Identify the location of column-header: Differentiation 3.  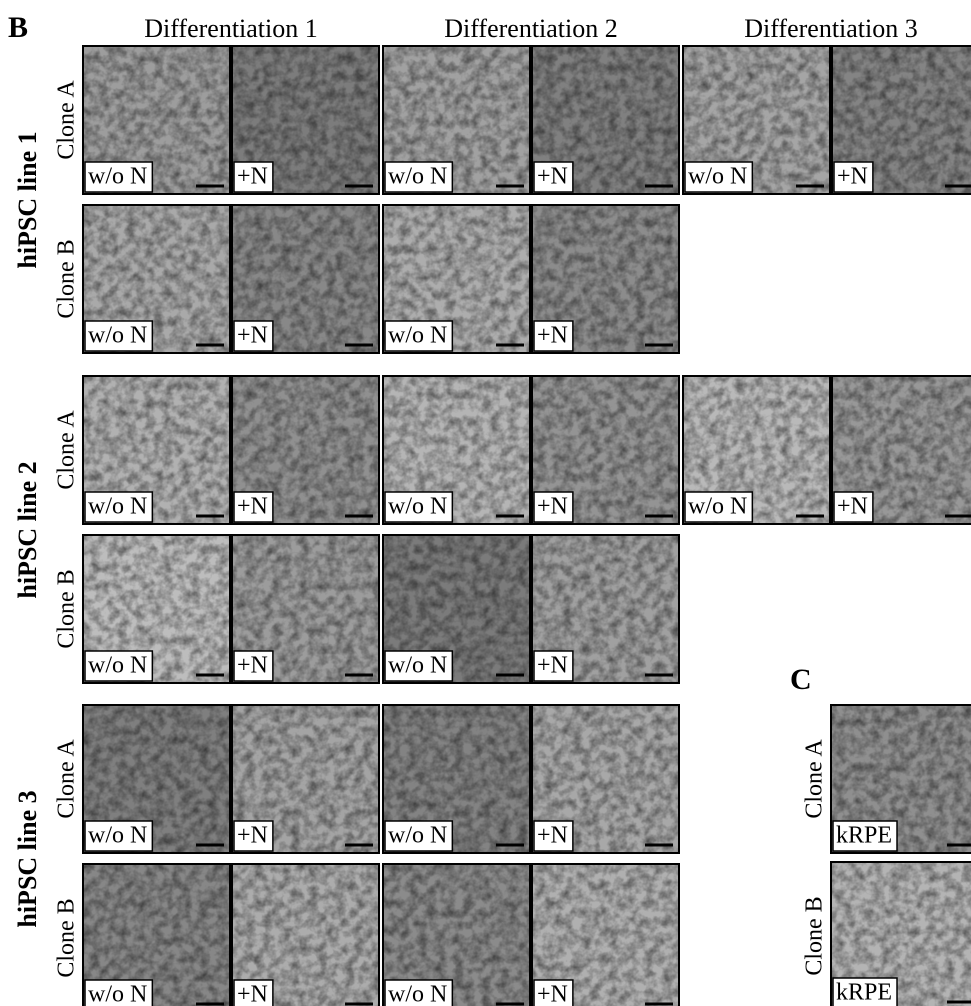
(831, 28).